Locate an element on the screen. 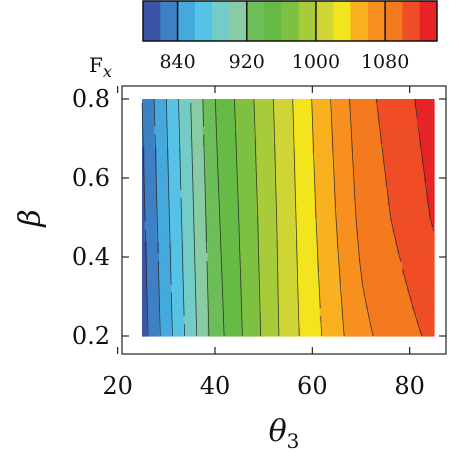 The height and width of the screenshot is (458, 459). colorbar-tick-label: 1080 is located at coordinates (385, 62).